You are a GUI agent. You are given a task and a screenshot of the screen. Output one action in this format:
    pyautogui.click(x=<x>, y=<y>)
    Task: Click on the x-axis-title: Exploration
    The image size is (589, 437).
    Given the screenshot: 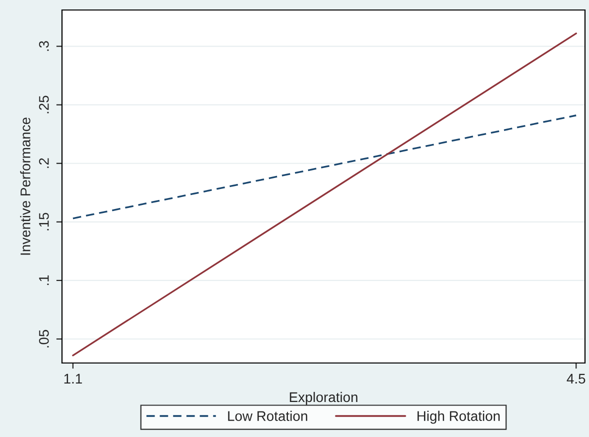 What is the action you would take?
    pyautogui.click(x=324, y=398)
    